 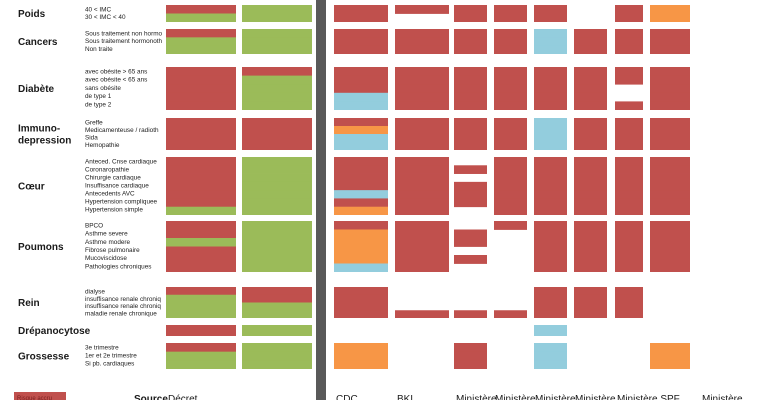 I want to click on item-label: Asthme modere, so click(x=108, y=242).